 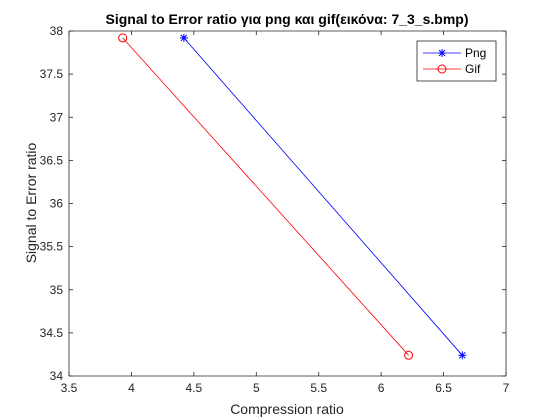 What do you see at coordinates (52, 160) in the screenshot?
I see `y-tick-label: 36.5` at bounding box center [52, 160].